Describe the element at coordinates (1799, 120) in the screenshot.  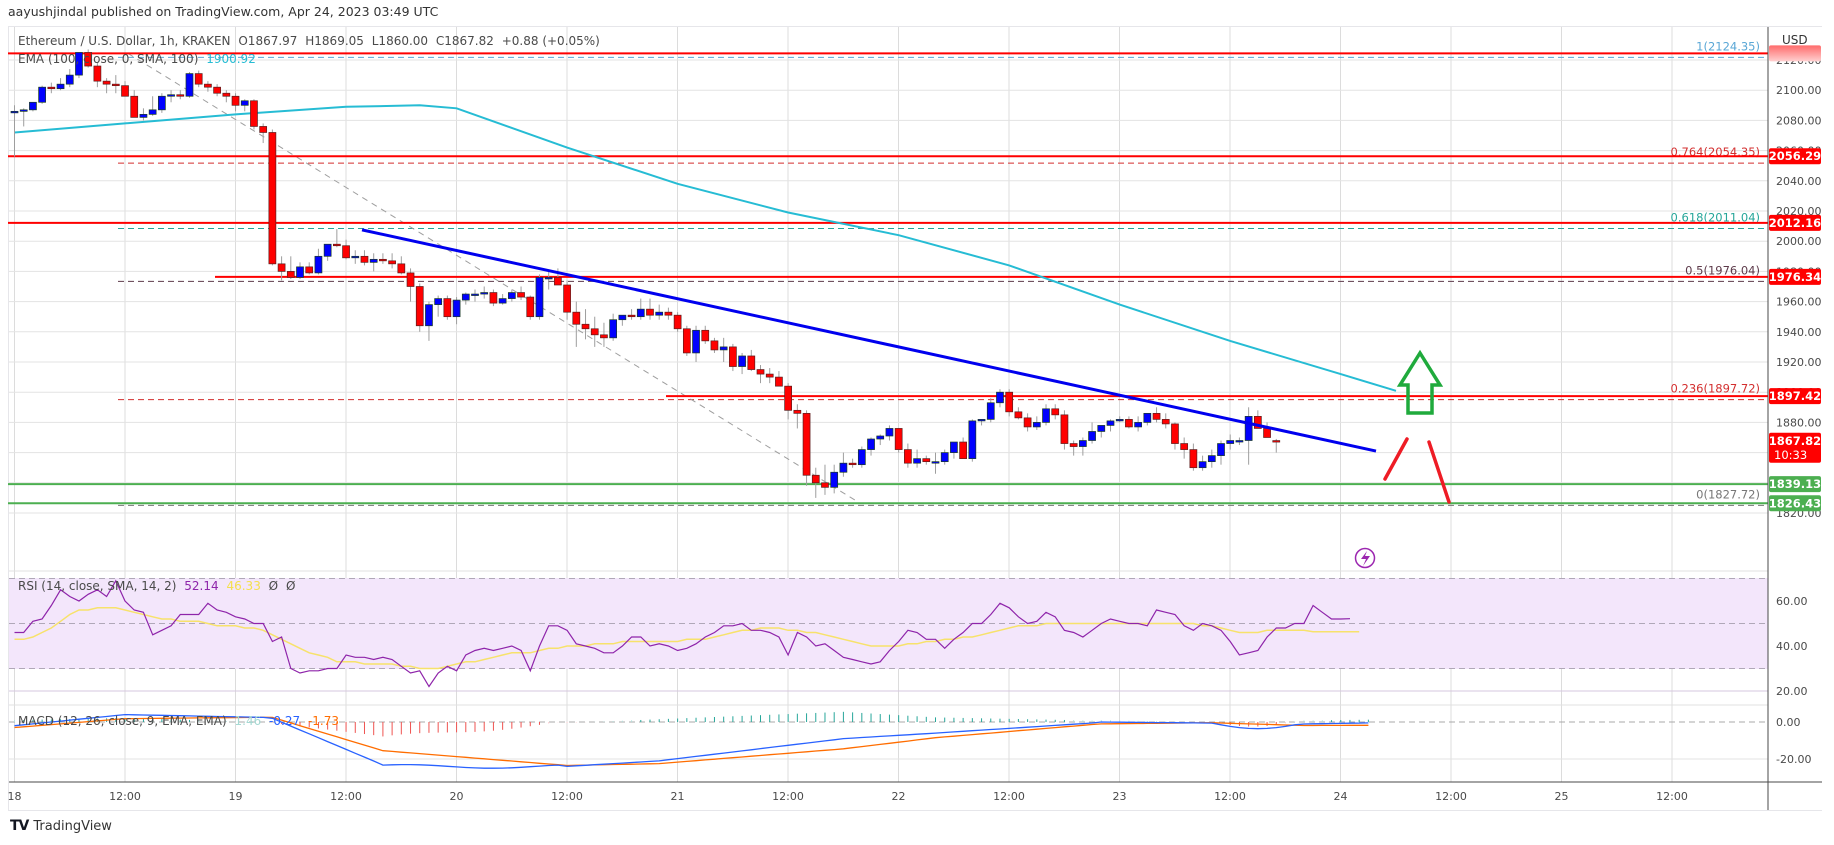
I see `price-tick-label: 2080.00` at that location.